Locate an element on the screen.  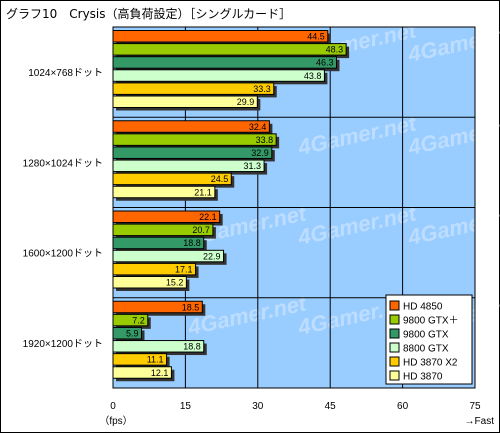
data-label: 33.3 is located at coordinates (262, 89).